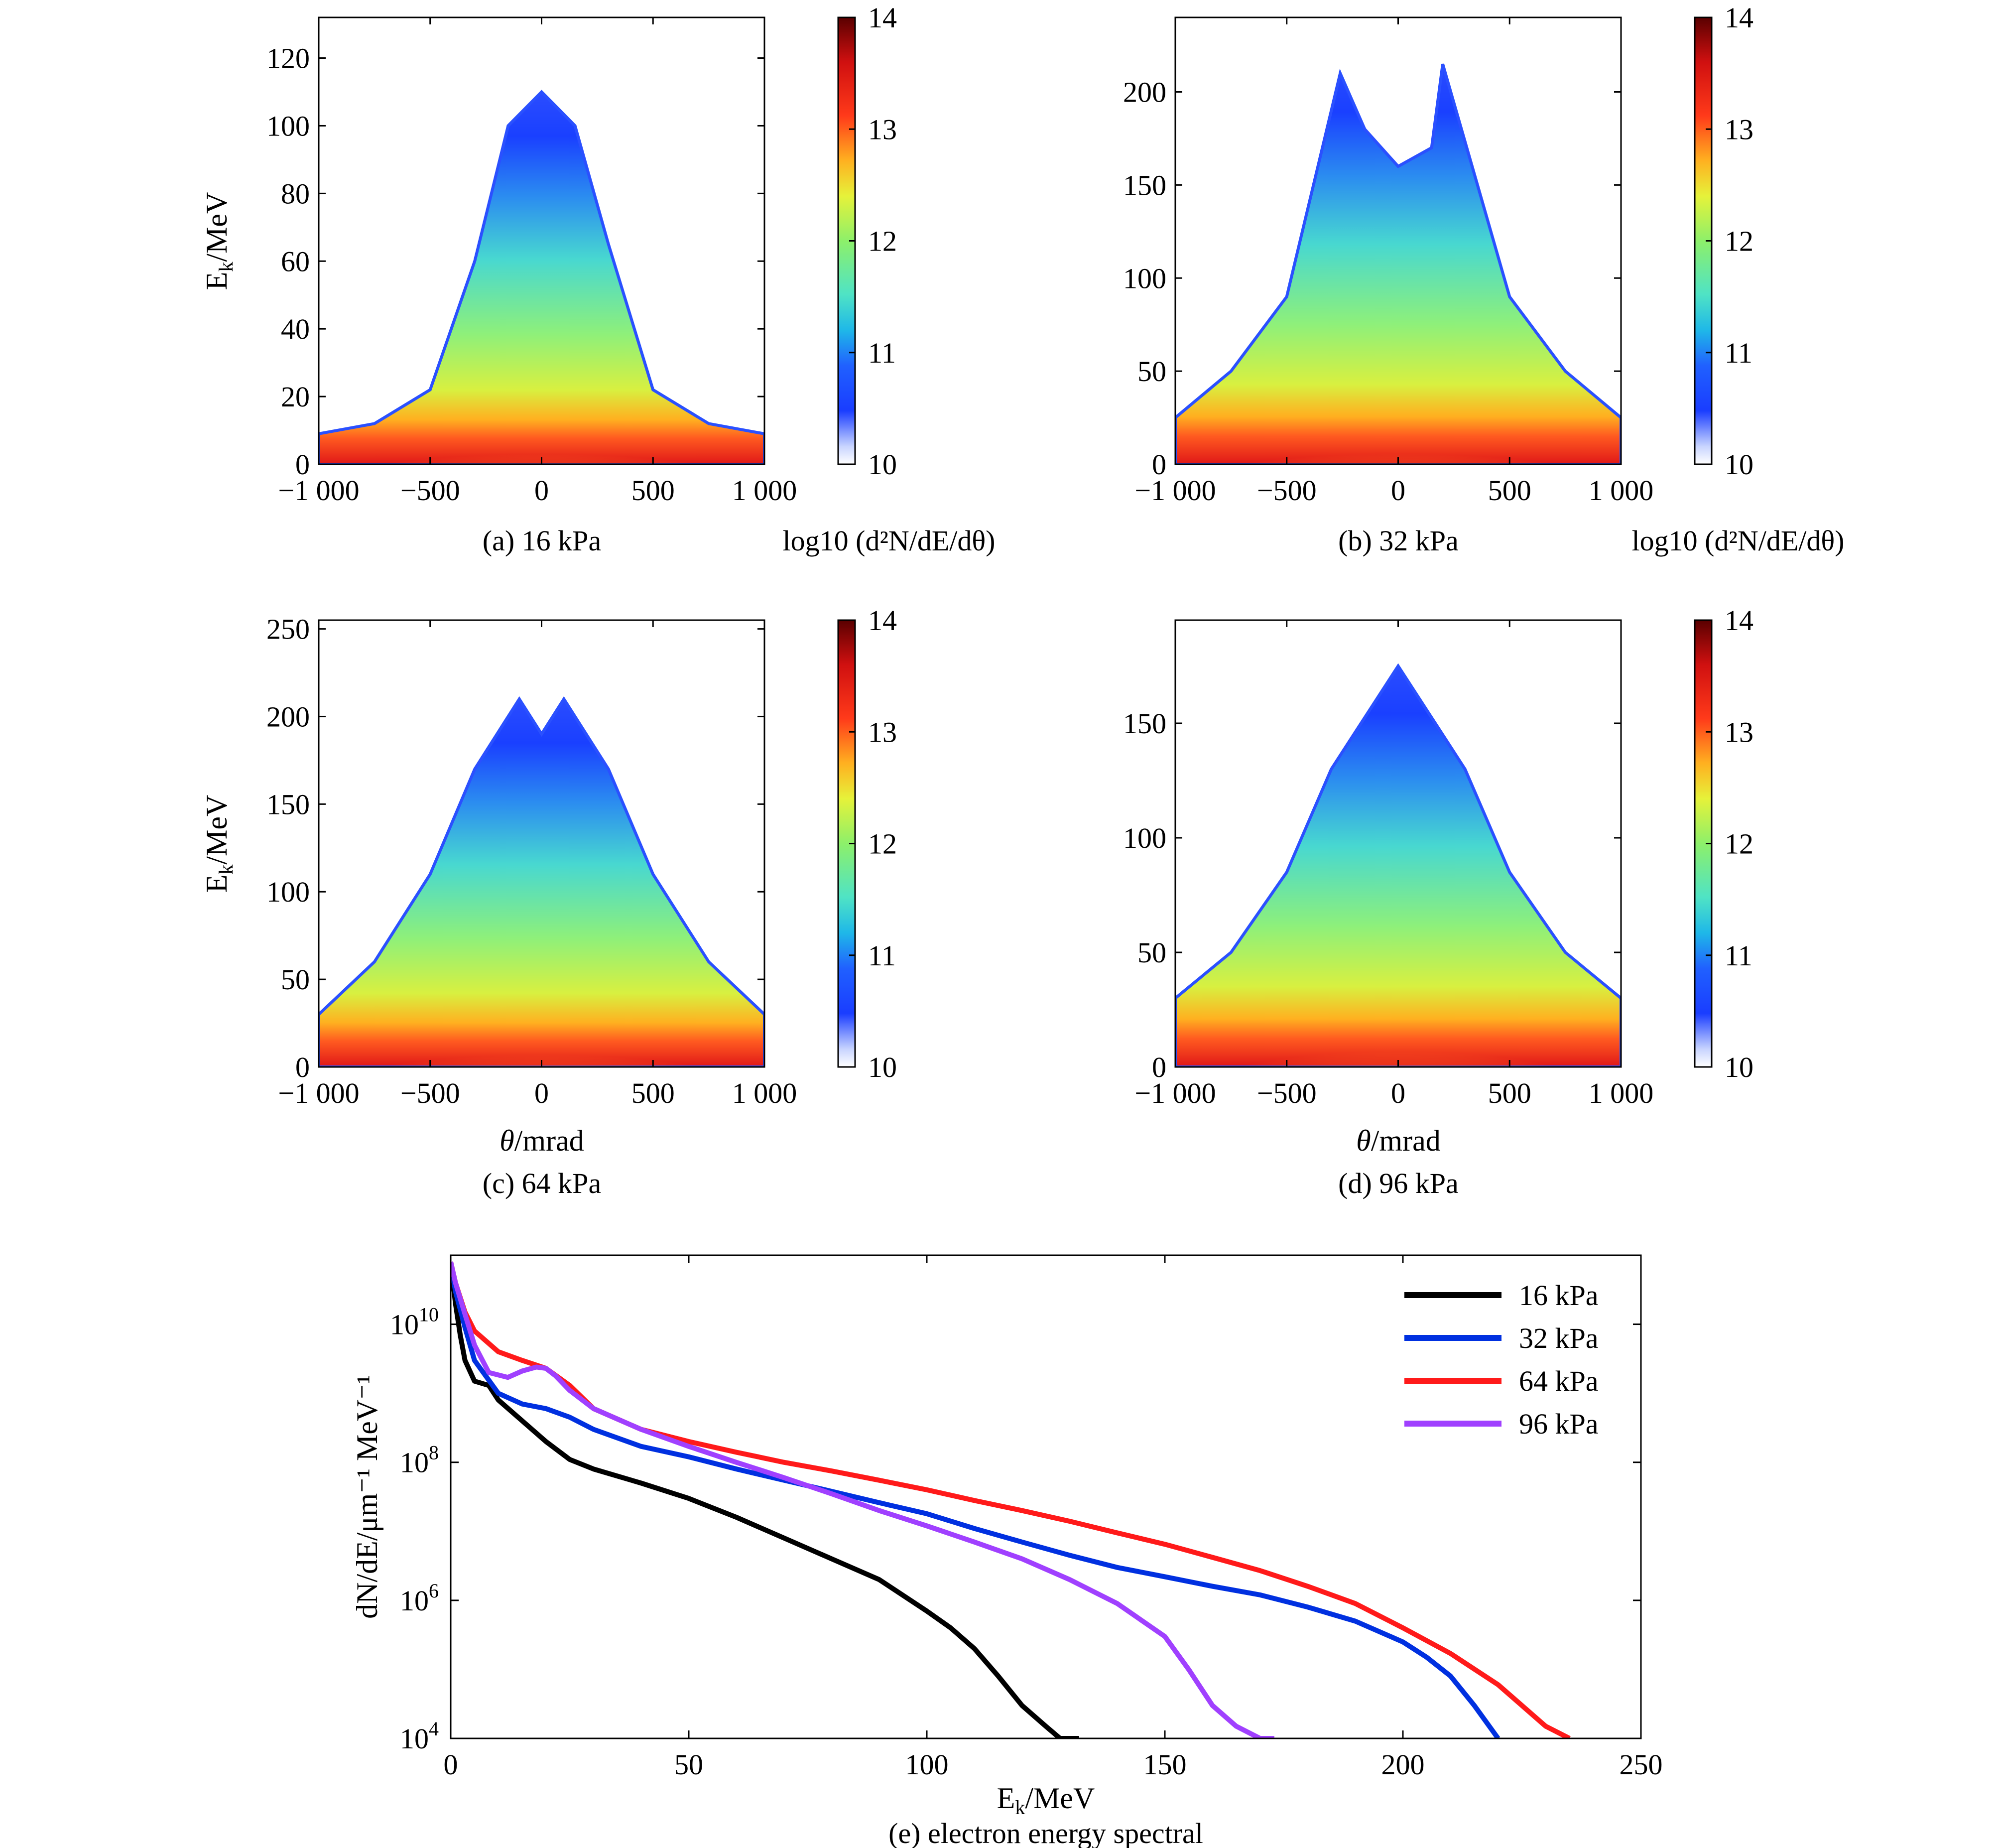  What do you see at coordinates (1738, 541) in the screenshot?
I see `colorbar-b-label: log10 (d²N/dE/dθ)` at bounding box center [1738, 541].